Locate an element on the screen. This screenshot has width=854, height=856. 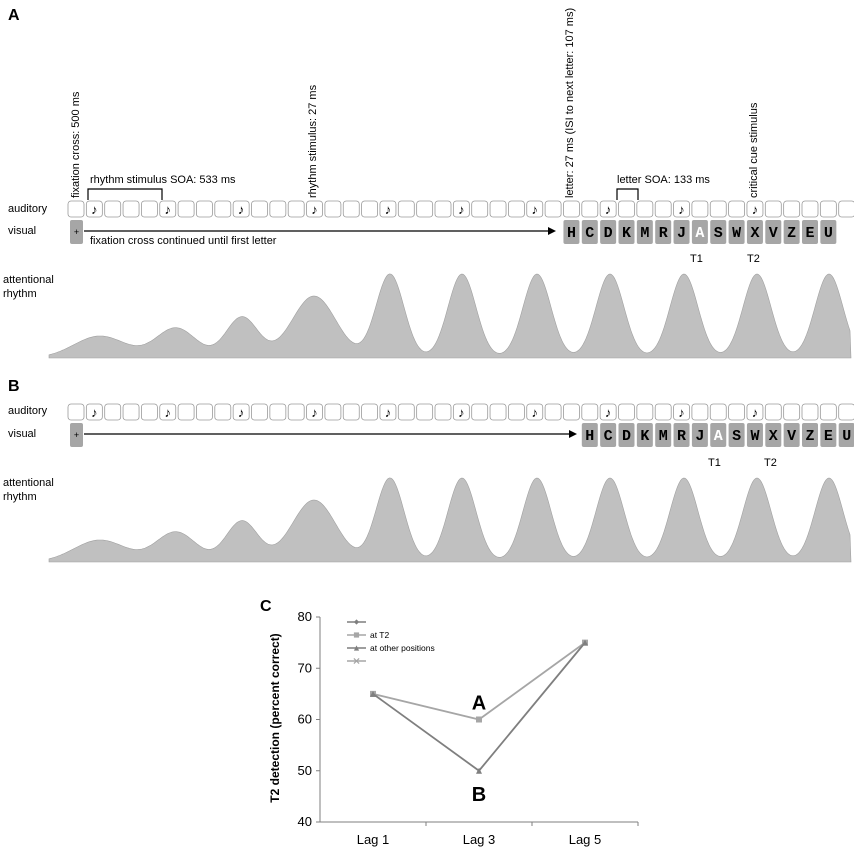
letter-glyph: H is located at coordinates (589, 436).